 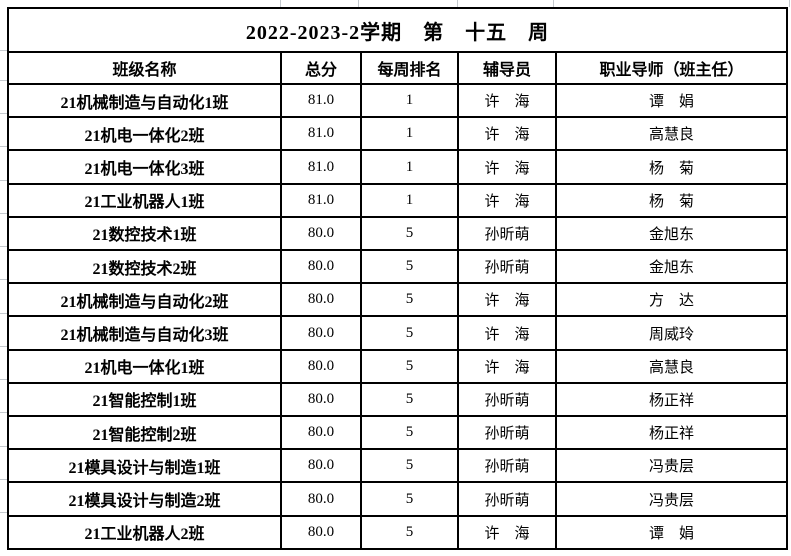 What do you see at coordinates (671, 333) in the screenshot?
I see `mentor-cell: 周威玲` at bounding box center [671, 333].